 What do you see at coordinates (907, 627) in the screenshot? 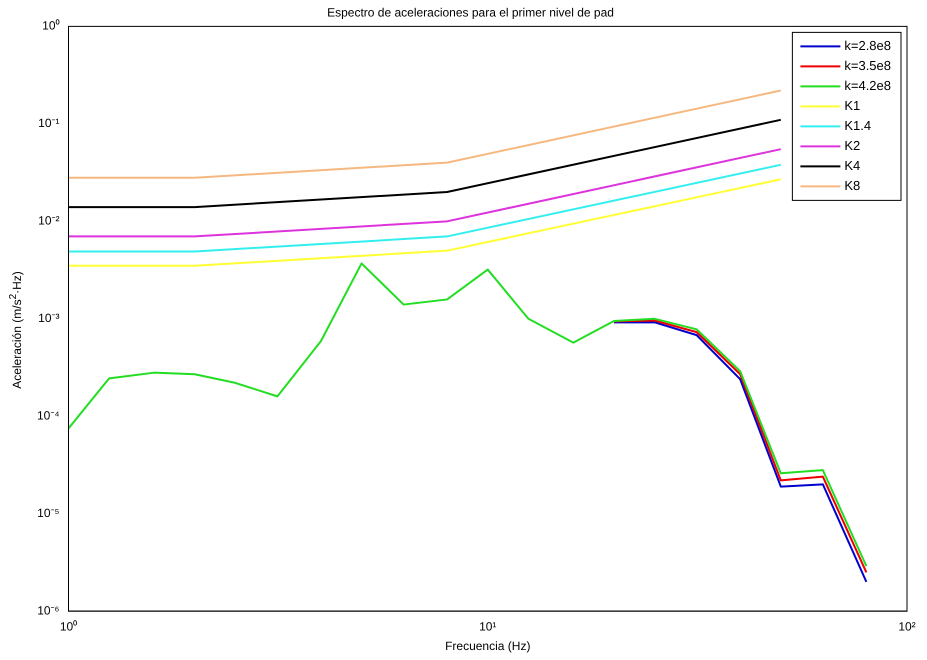
I see `x-tick-label: 10²` at bounding box center [907, 627].